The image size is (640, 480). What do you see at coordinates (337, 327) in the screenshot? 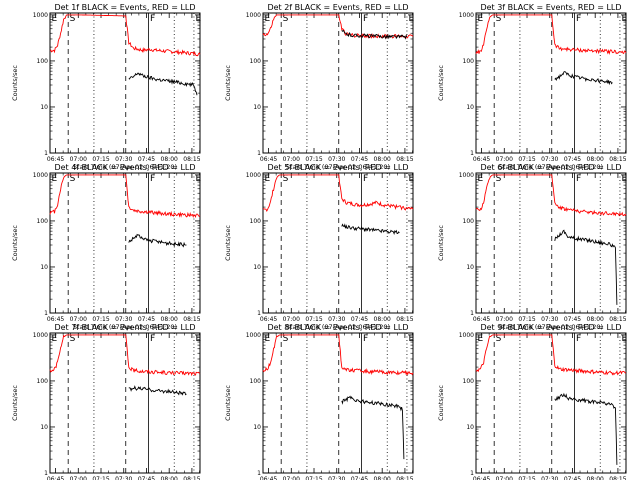
I see `panel-title: Det 8f BLACK = Events, RED = LLD` at bounding box center [337, 327].